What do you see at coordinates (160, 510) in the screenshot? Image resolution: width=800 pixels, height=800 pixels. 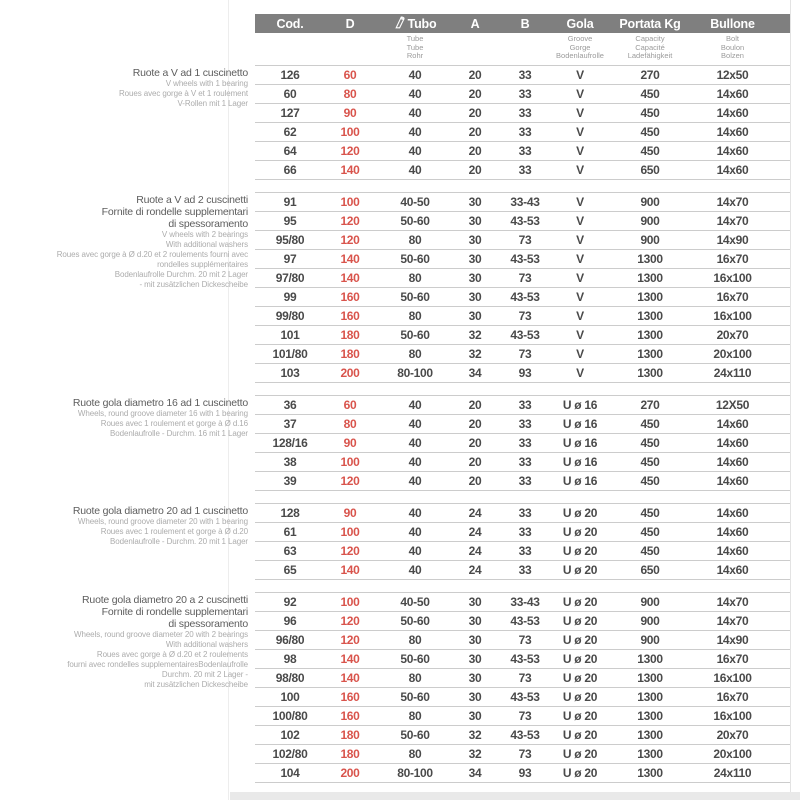 I see `group-title-line: Ruote gola diametro 20 ad 1 cuscinetto` at bounding box center [160, 510].